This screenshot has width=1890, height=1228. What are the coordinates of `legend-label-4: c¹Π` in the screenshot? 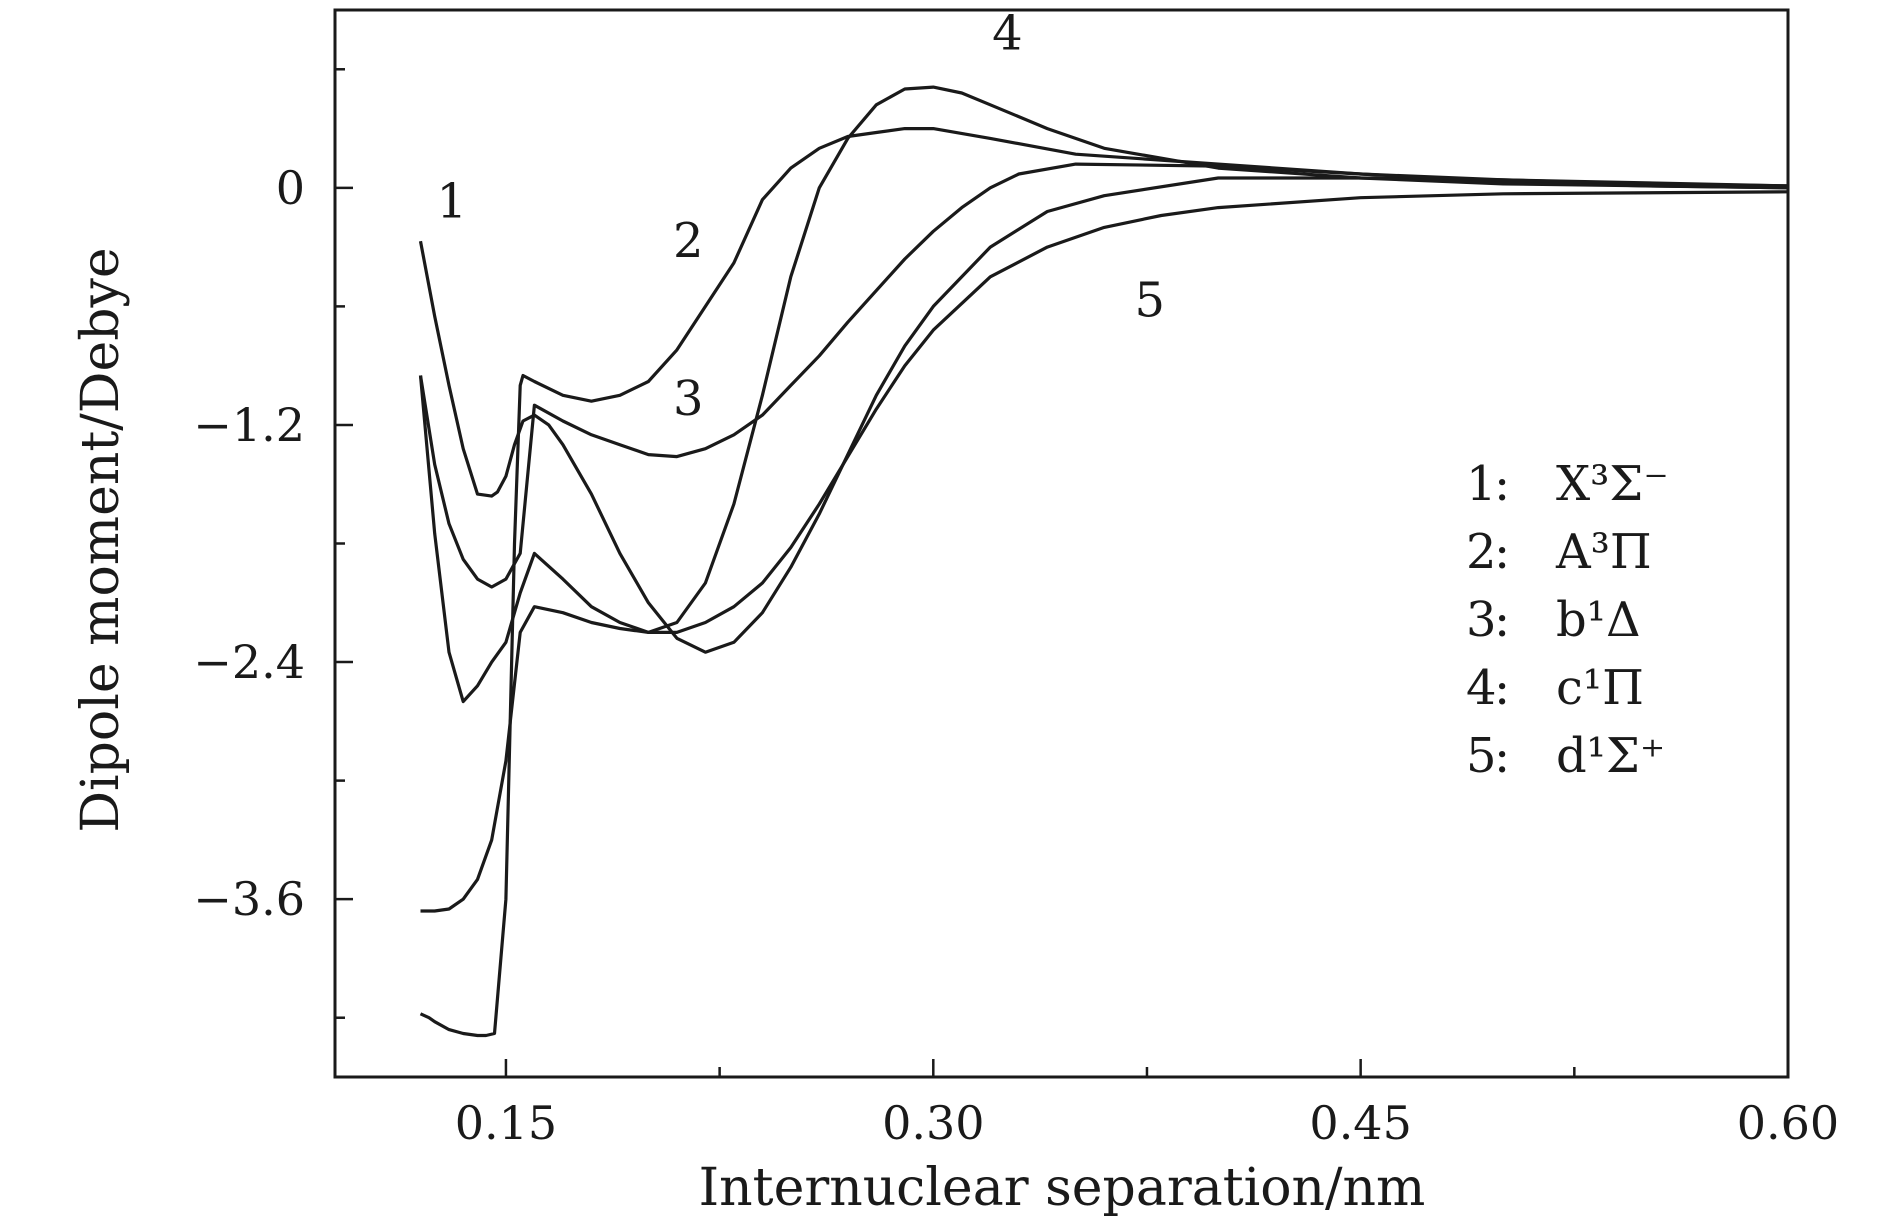 It's located at (1600, 688).